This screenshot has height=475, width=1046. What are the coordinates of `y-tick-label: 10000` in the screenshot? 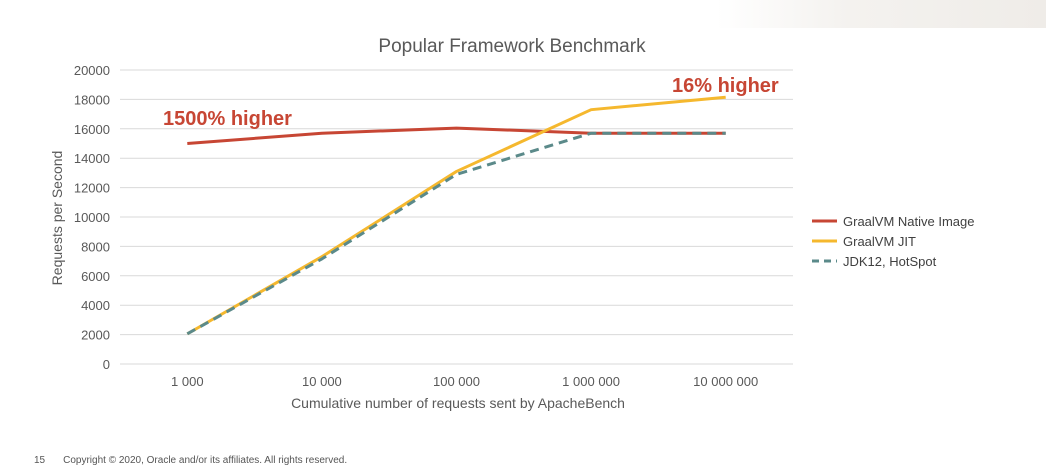 It's located at (92, 217).